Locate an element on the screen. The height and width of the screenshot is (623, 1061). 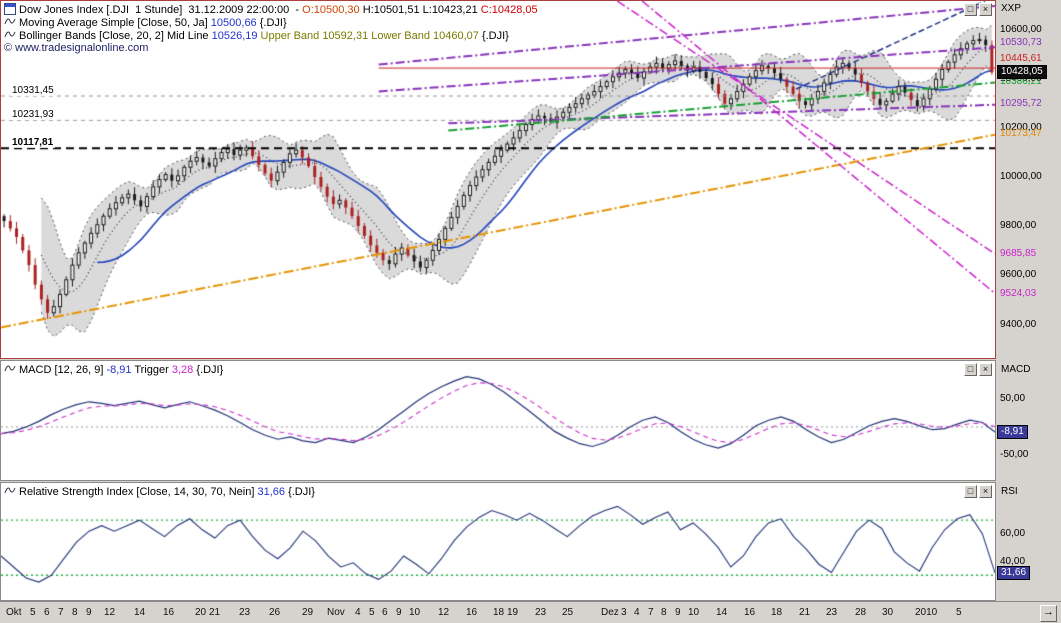
support-level-label: 10331,45 is located at coordinates (33, 90).